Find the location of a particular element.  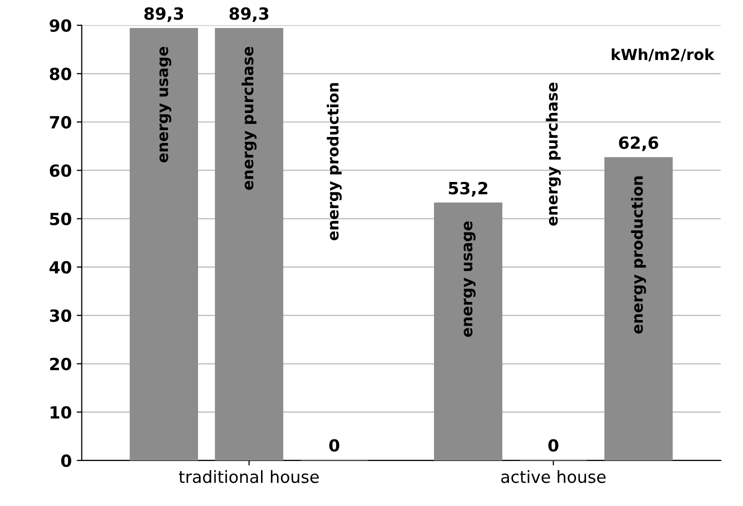

data-label: 53,2 is located at coordinates (468, 189).